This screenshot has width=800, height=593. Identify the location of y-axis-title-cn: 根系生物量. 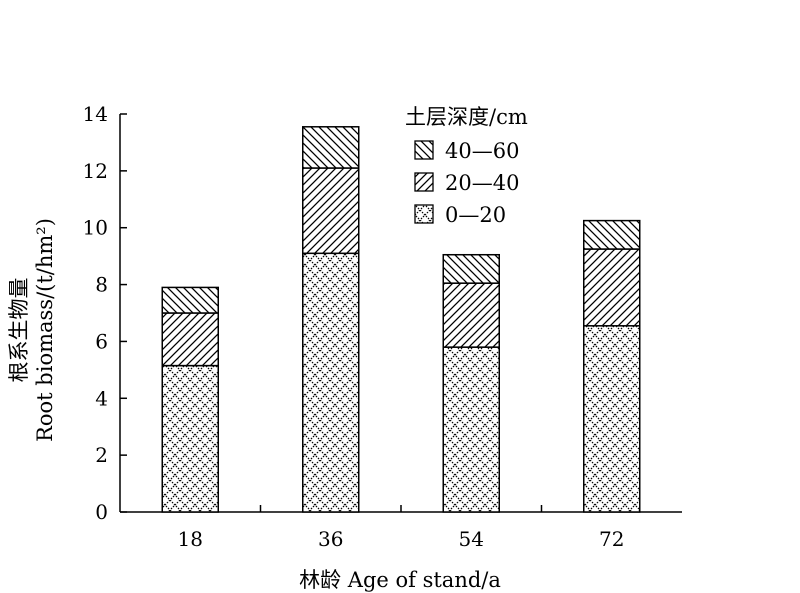
(19, 330).